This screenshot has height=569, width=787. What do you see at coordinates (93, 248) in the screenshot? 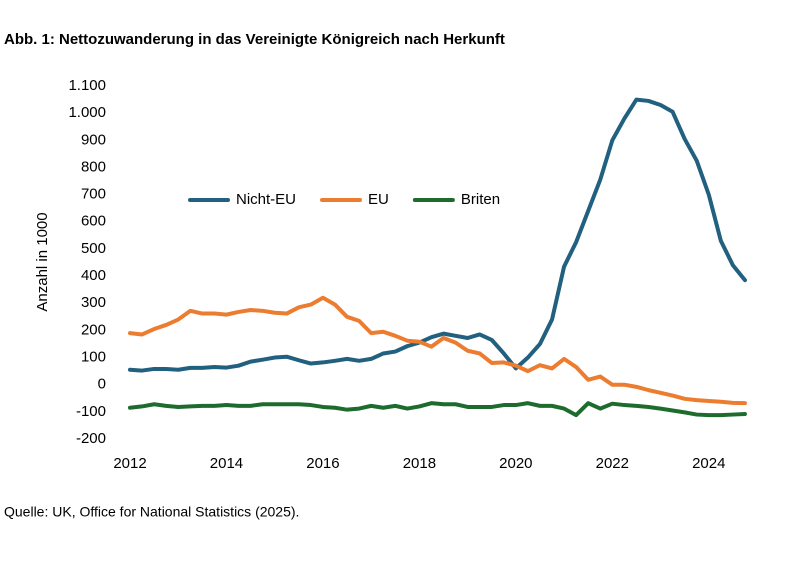
I see `y-tick-label: 500` at bounding box center [93, 248].